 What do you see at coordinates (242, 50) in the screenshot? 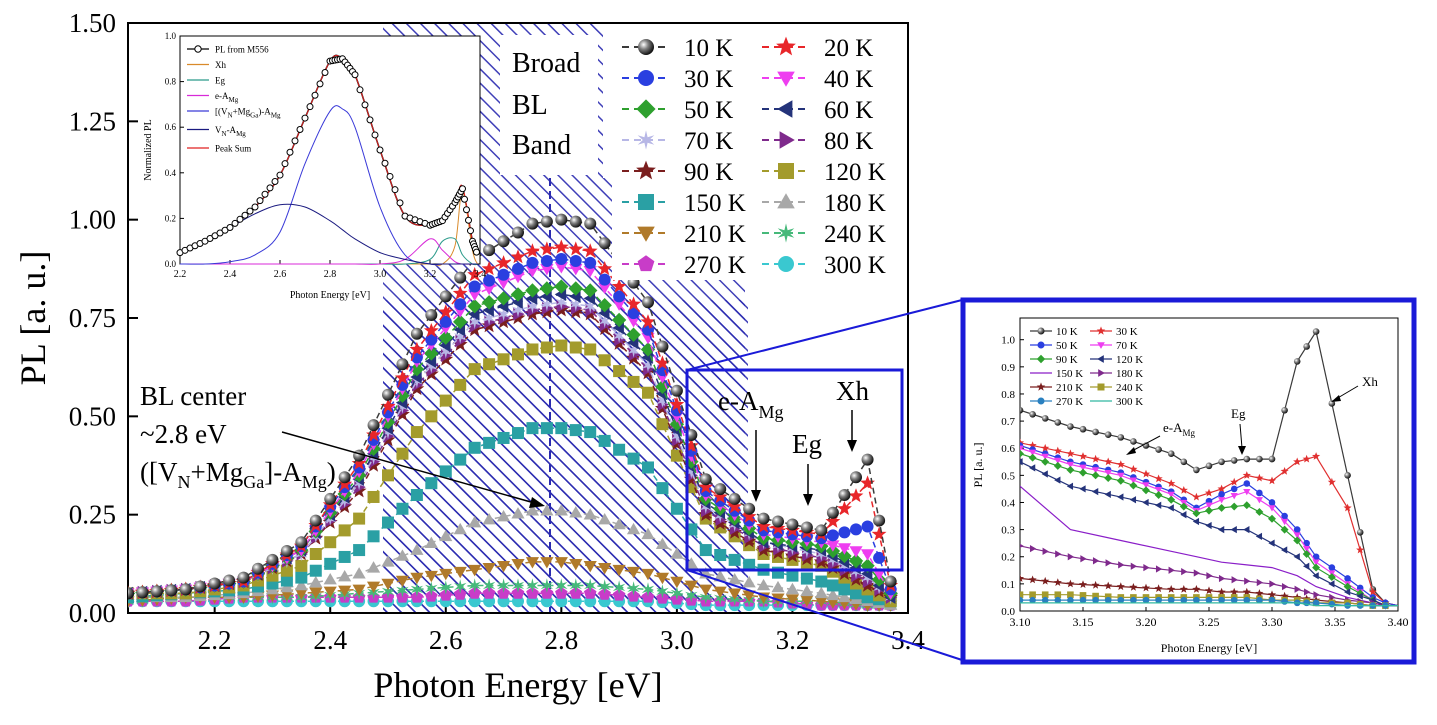
I see `inset-left-legend-label: PL from M556` at bounding box center [242, 50].